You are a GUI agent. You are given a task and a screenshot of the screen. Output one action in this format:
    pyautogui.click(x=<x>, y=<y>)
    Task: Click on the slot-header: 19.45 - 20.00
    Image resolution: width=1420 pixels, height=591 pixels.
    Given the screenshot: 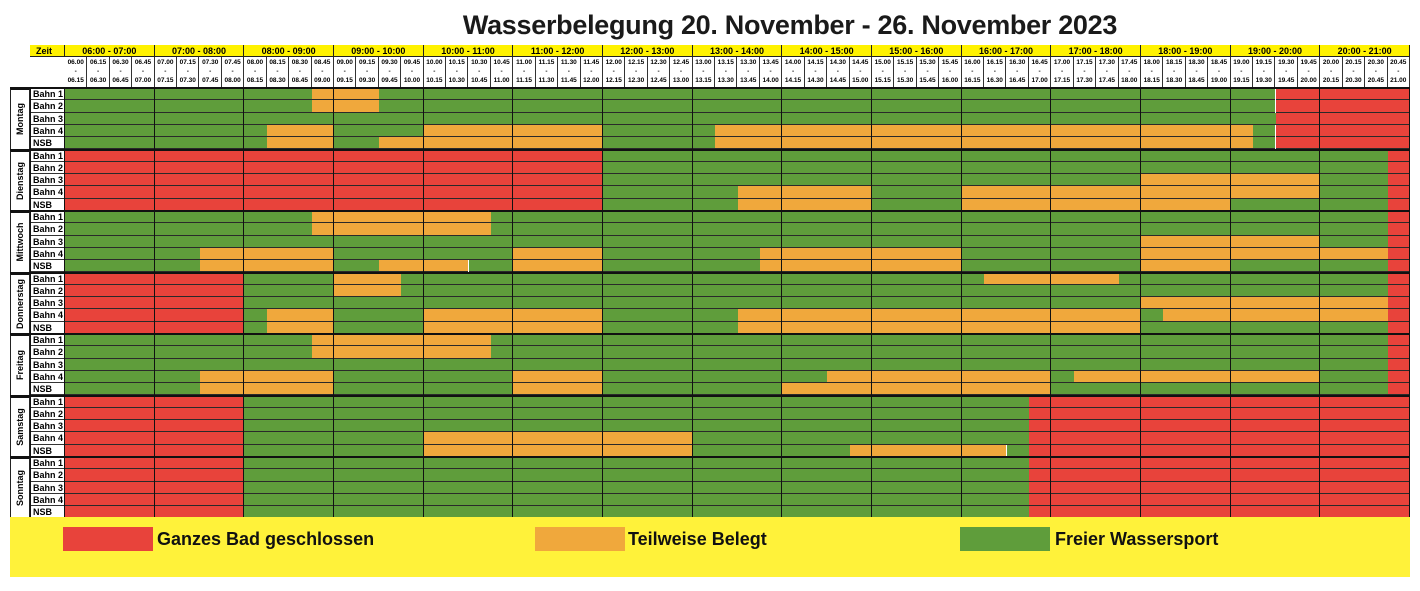 What is the action you would take?
    pyautogui.click(x=1309, y=72)
    